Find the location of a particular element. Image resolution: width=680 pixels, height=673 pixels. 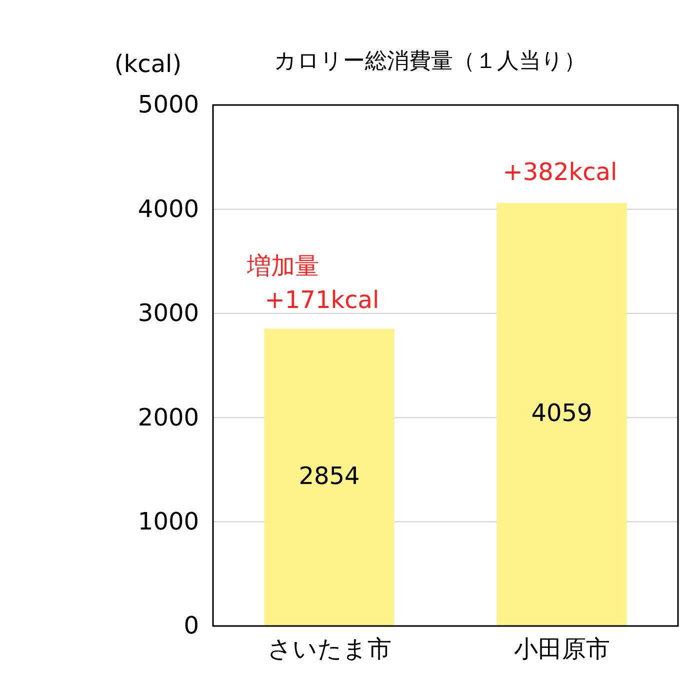

chart-title: カロリー総消費量（１人当り） is located at coordinates (430, 61).